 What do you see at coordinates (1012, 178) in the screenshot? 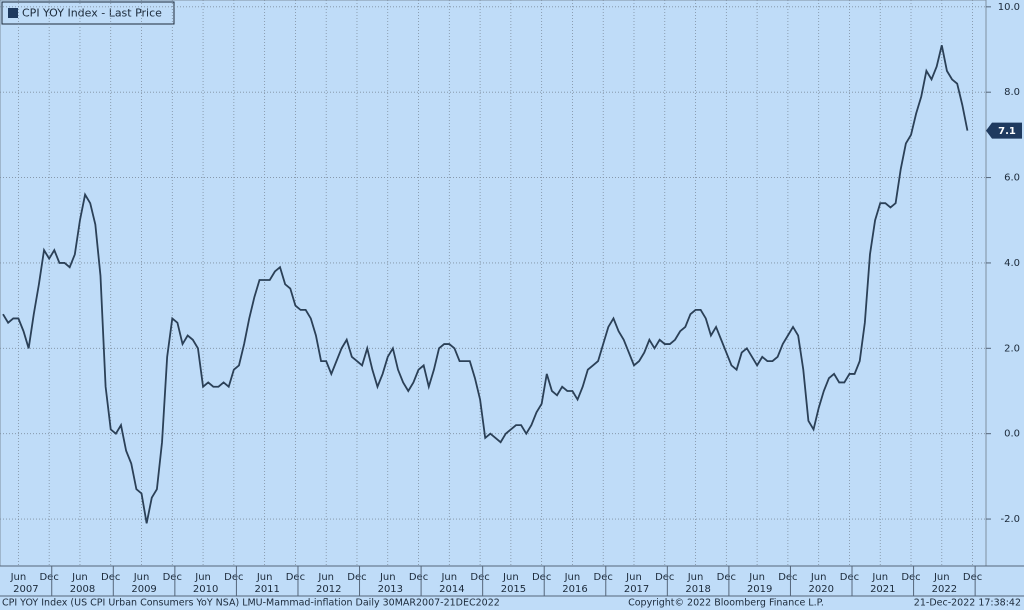
I see `y-tick-label: 6.0` at bounding box center [1012, 178].